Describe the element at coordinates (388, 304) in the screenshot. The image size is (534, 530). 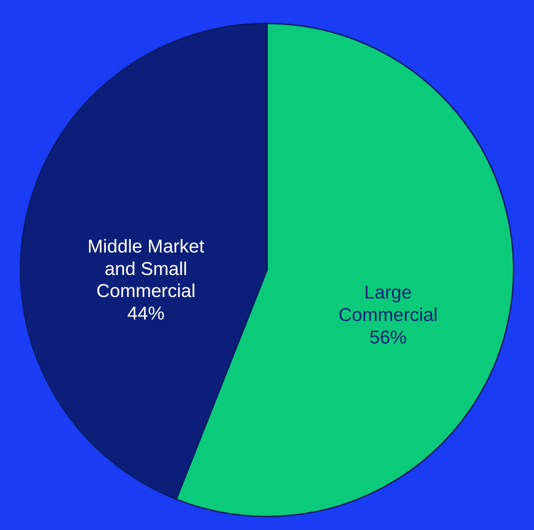
I see `slice-label: Large Commercial` at that location.